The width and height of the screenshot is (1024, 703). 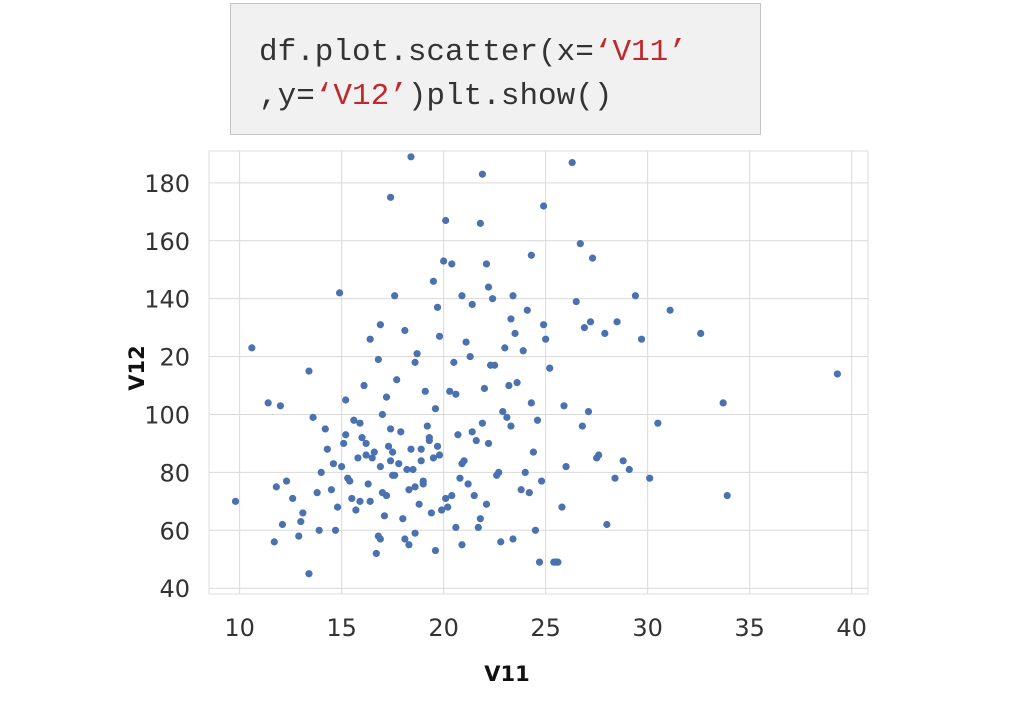 I want to click on x-tick-label: 40, so click(x=851, y=628).